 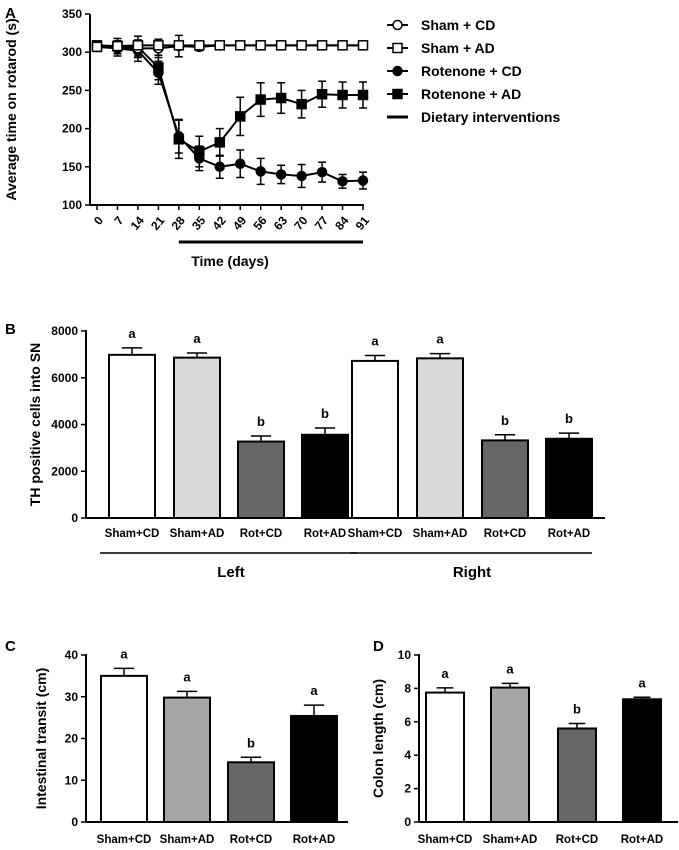 I want to click on y-tick-label: 8000, so click(x=64, y=331).